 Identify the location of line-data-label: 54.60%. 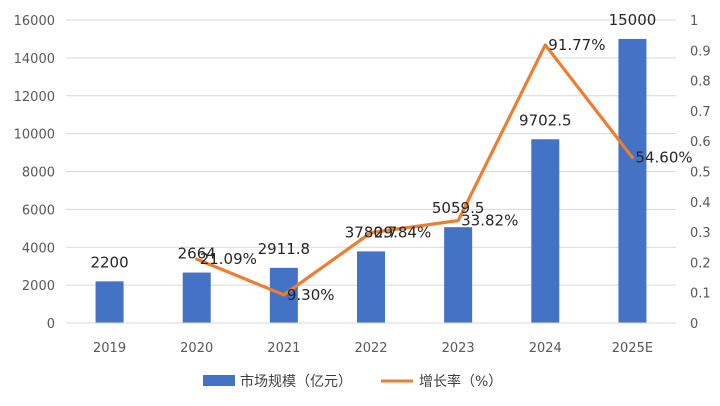
(663, 158).